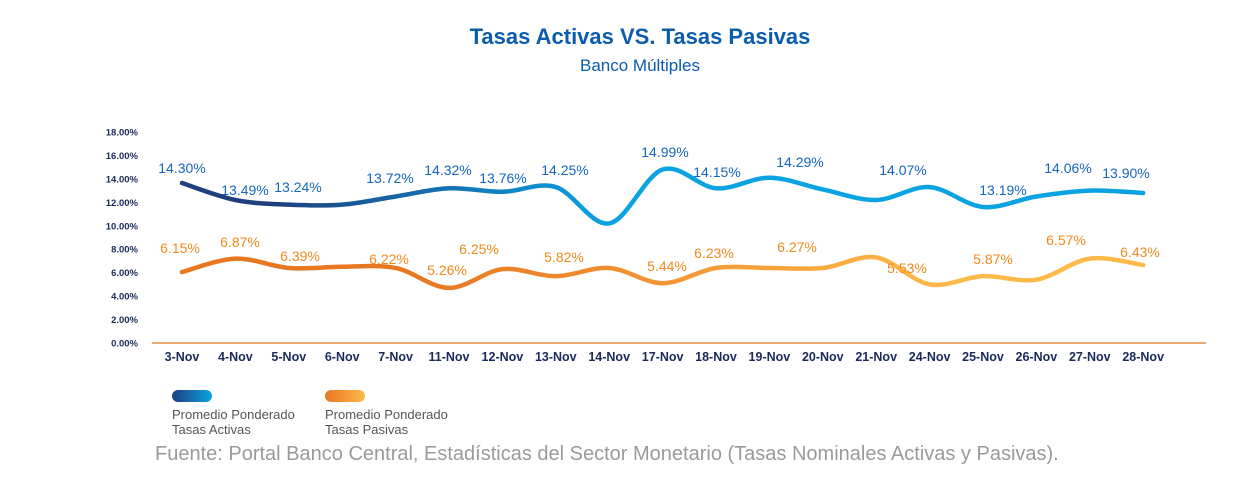  What do you see at coordinates (182, 357) in the screenshot?
I see `x-tick-label: 3-Nov` at bounding box center [182, 357].